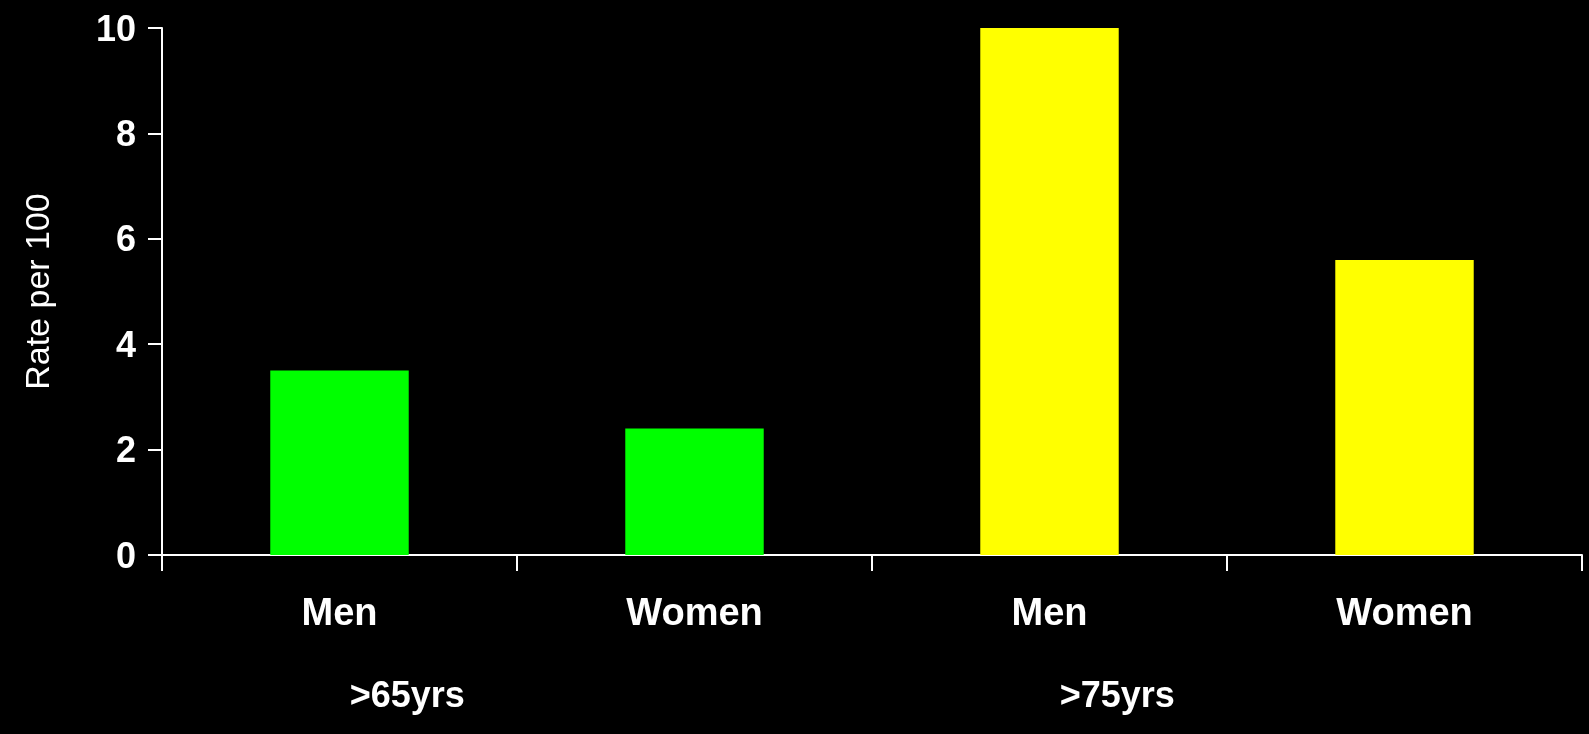  I want to click on y-tick-label: 6, so click(125, 239).